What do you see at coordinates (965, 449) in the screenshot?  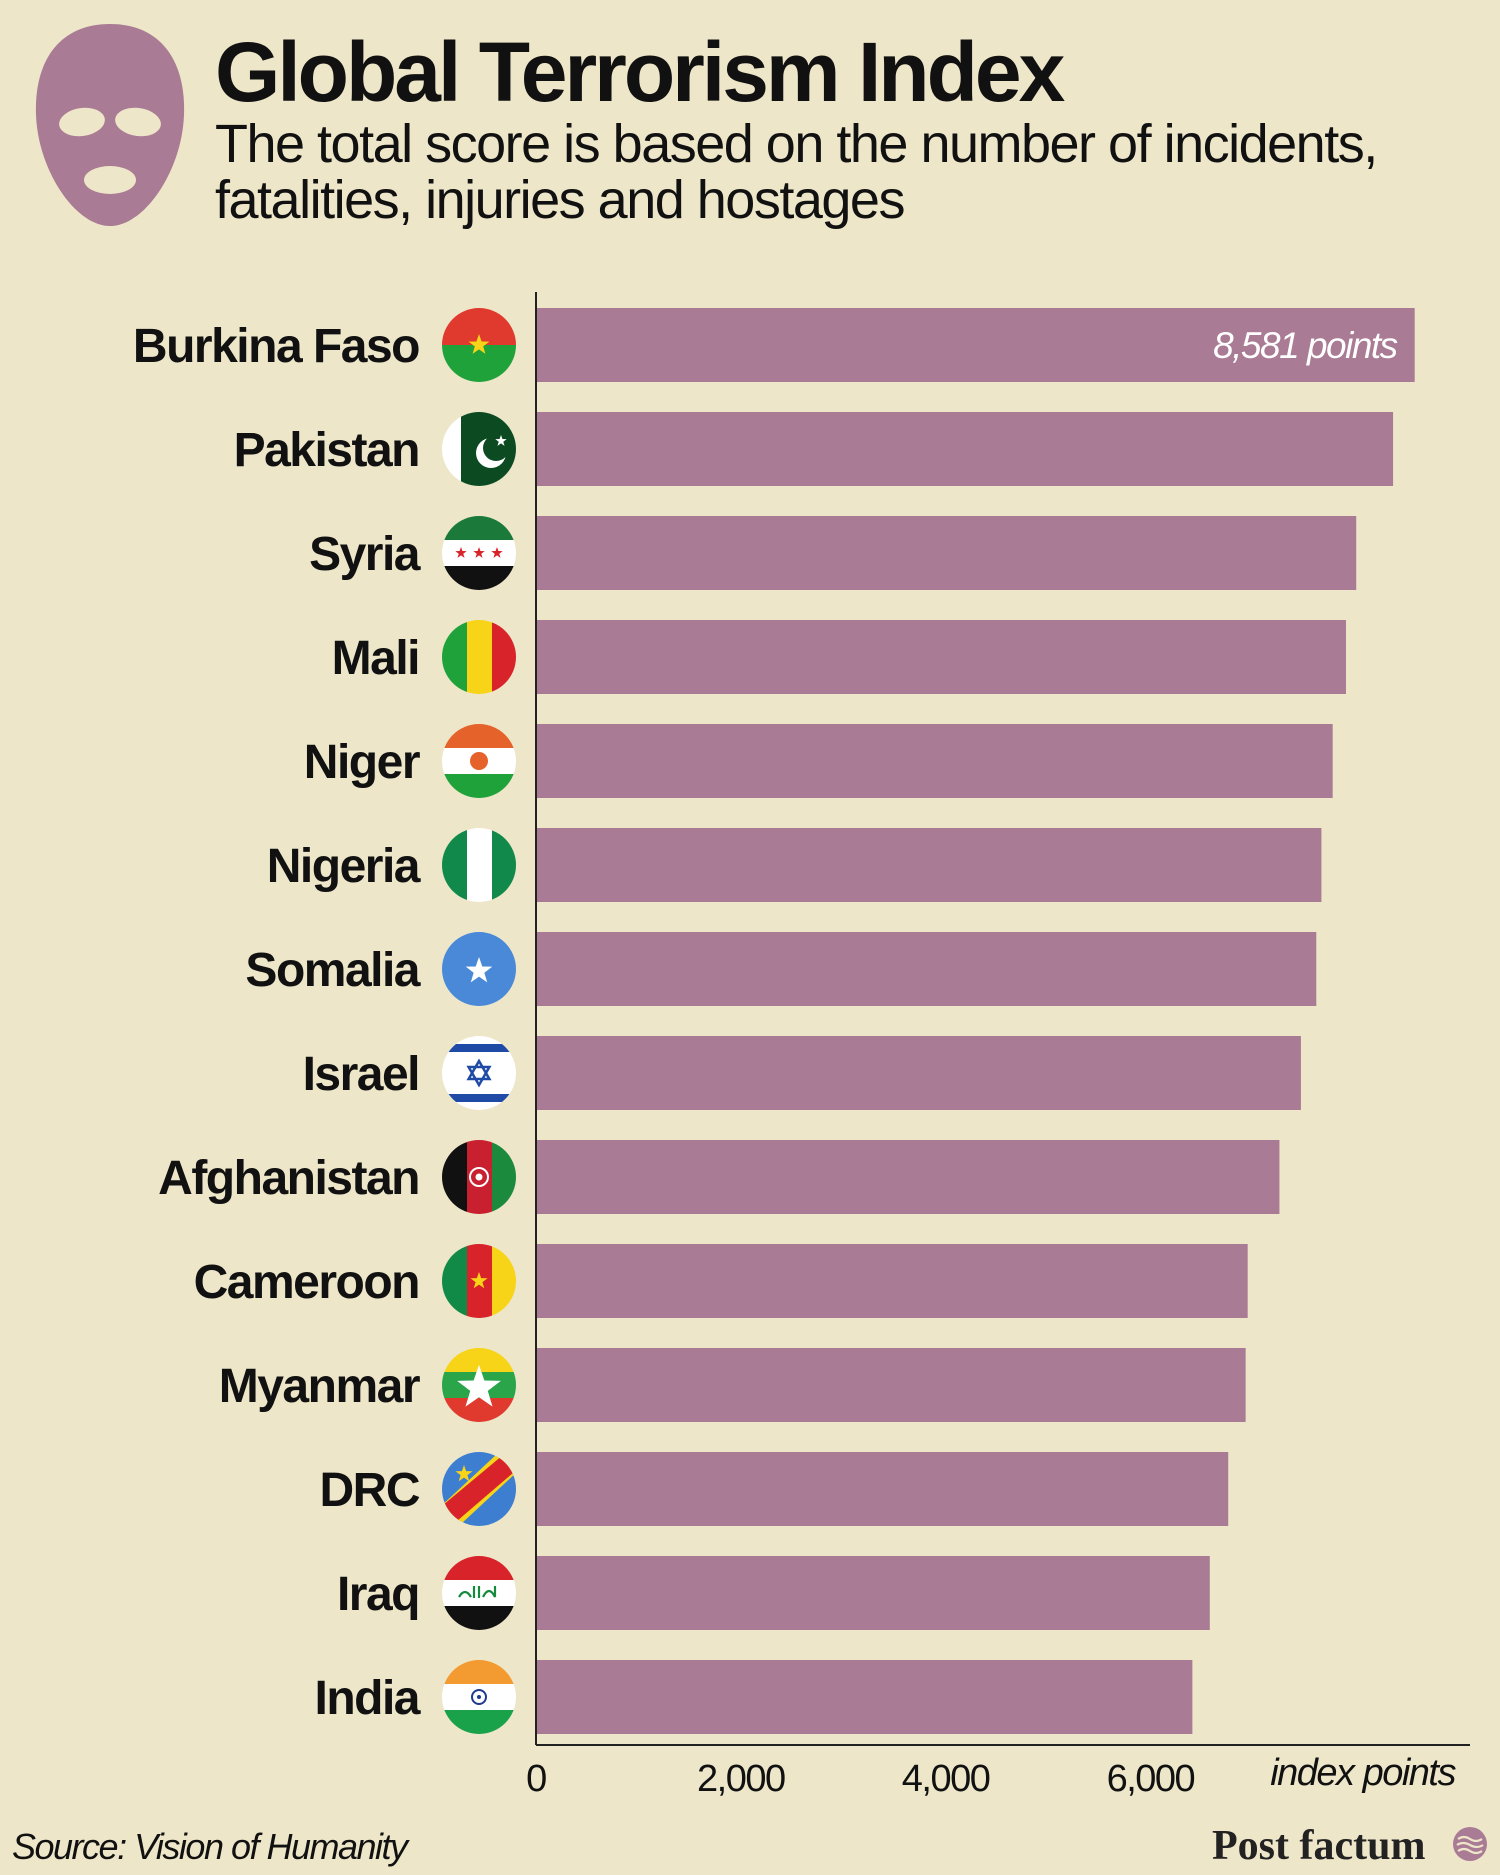 I see `bar-pakistan` at bounding box center [965, 449].